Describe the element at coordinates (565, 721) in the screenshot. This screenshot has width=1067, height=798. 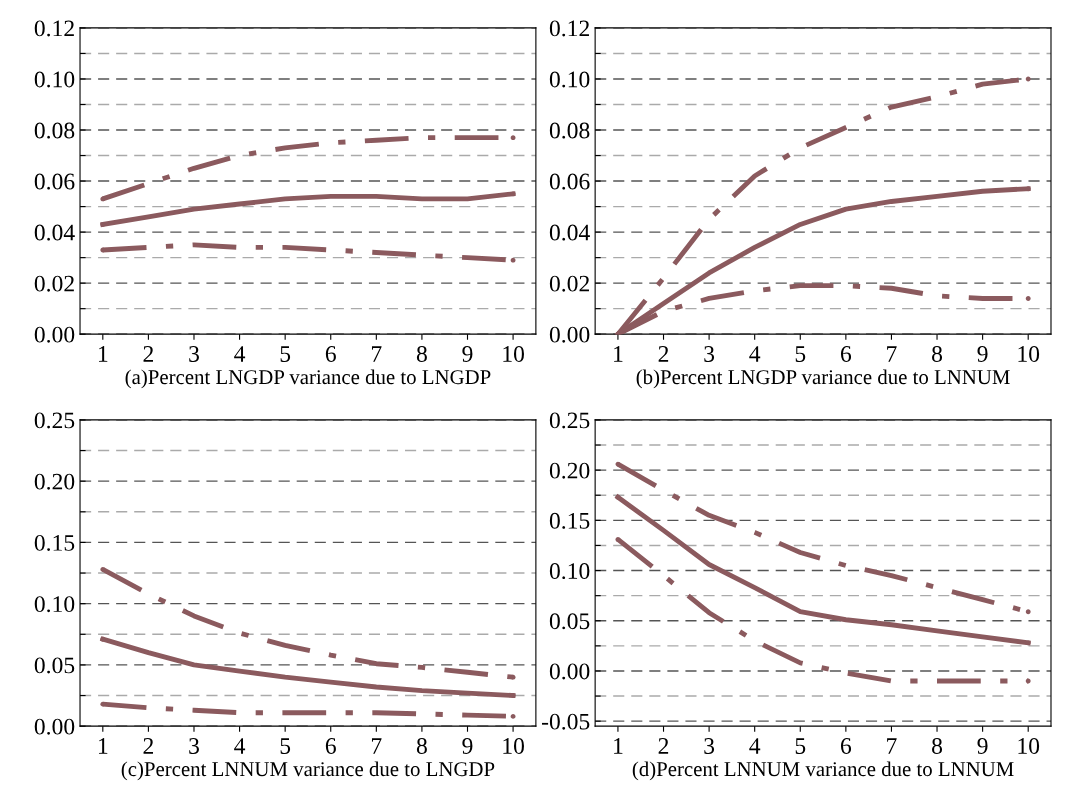
I see `y-tick-label: -0.05` at that location.